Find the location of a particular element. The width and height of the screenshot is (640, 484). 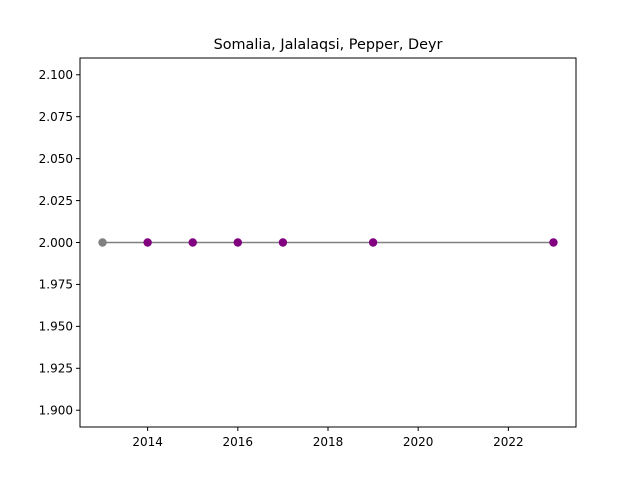

x-tick-label: 2016 is located at coordinates (238, 442).